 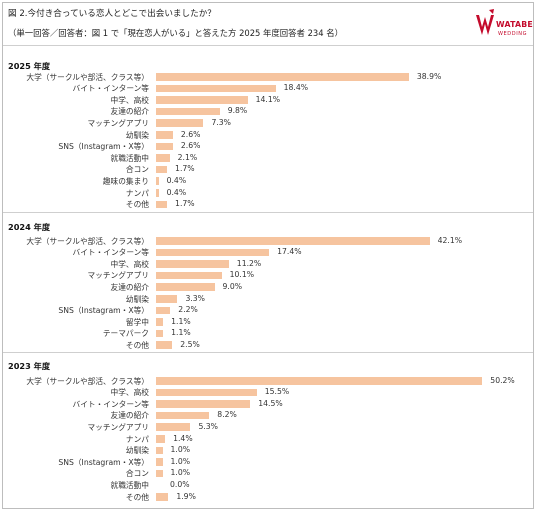 I want to click on value-label: 2.1%, so click(x=187, y=157).